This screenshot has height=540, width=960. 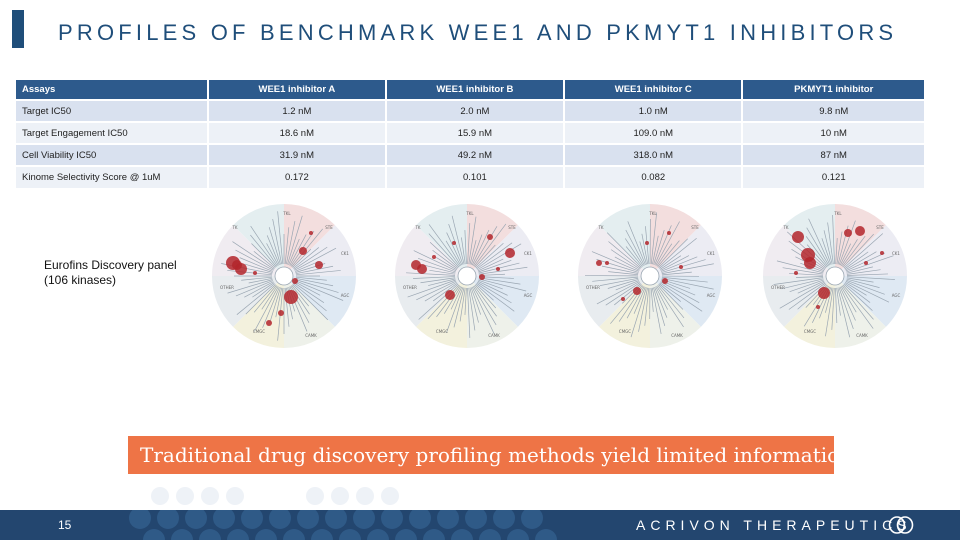 What do you see at coordinates (475, 132) in the screenshot?
I see `table-cell: 15.9 nM` at bounding box center [475, 132].